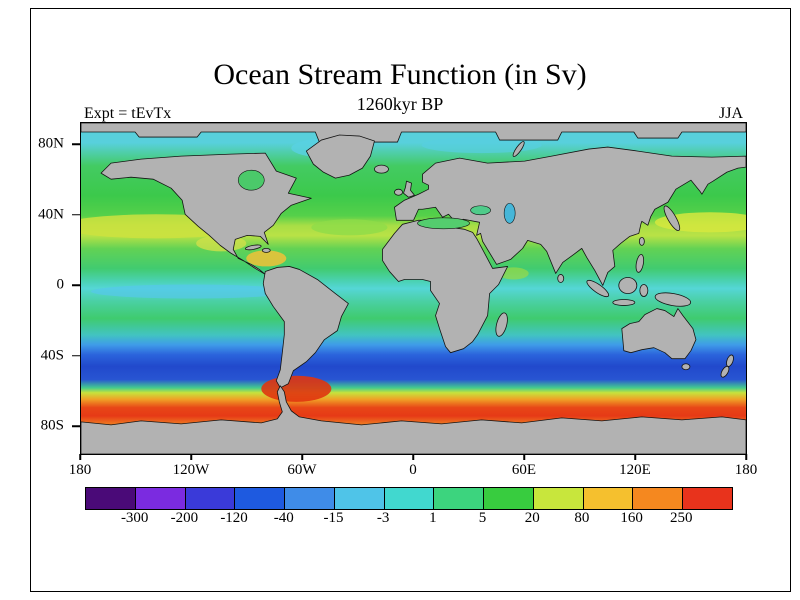  I want to click on colorbar-tick-label: 5, so click(482, 518).